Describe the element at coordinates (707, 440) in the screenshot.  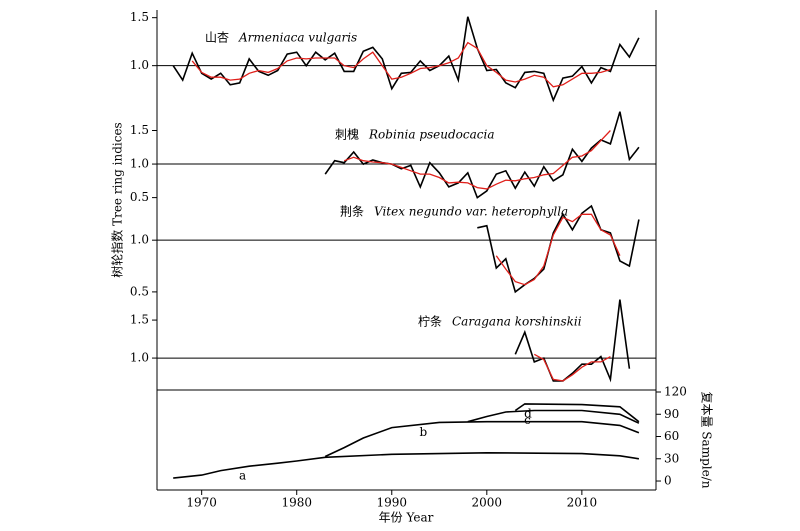
I see `y2-axis-label: 复本量 Sample/n` at that location.